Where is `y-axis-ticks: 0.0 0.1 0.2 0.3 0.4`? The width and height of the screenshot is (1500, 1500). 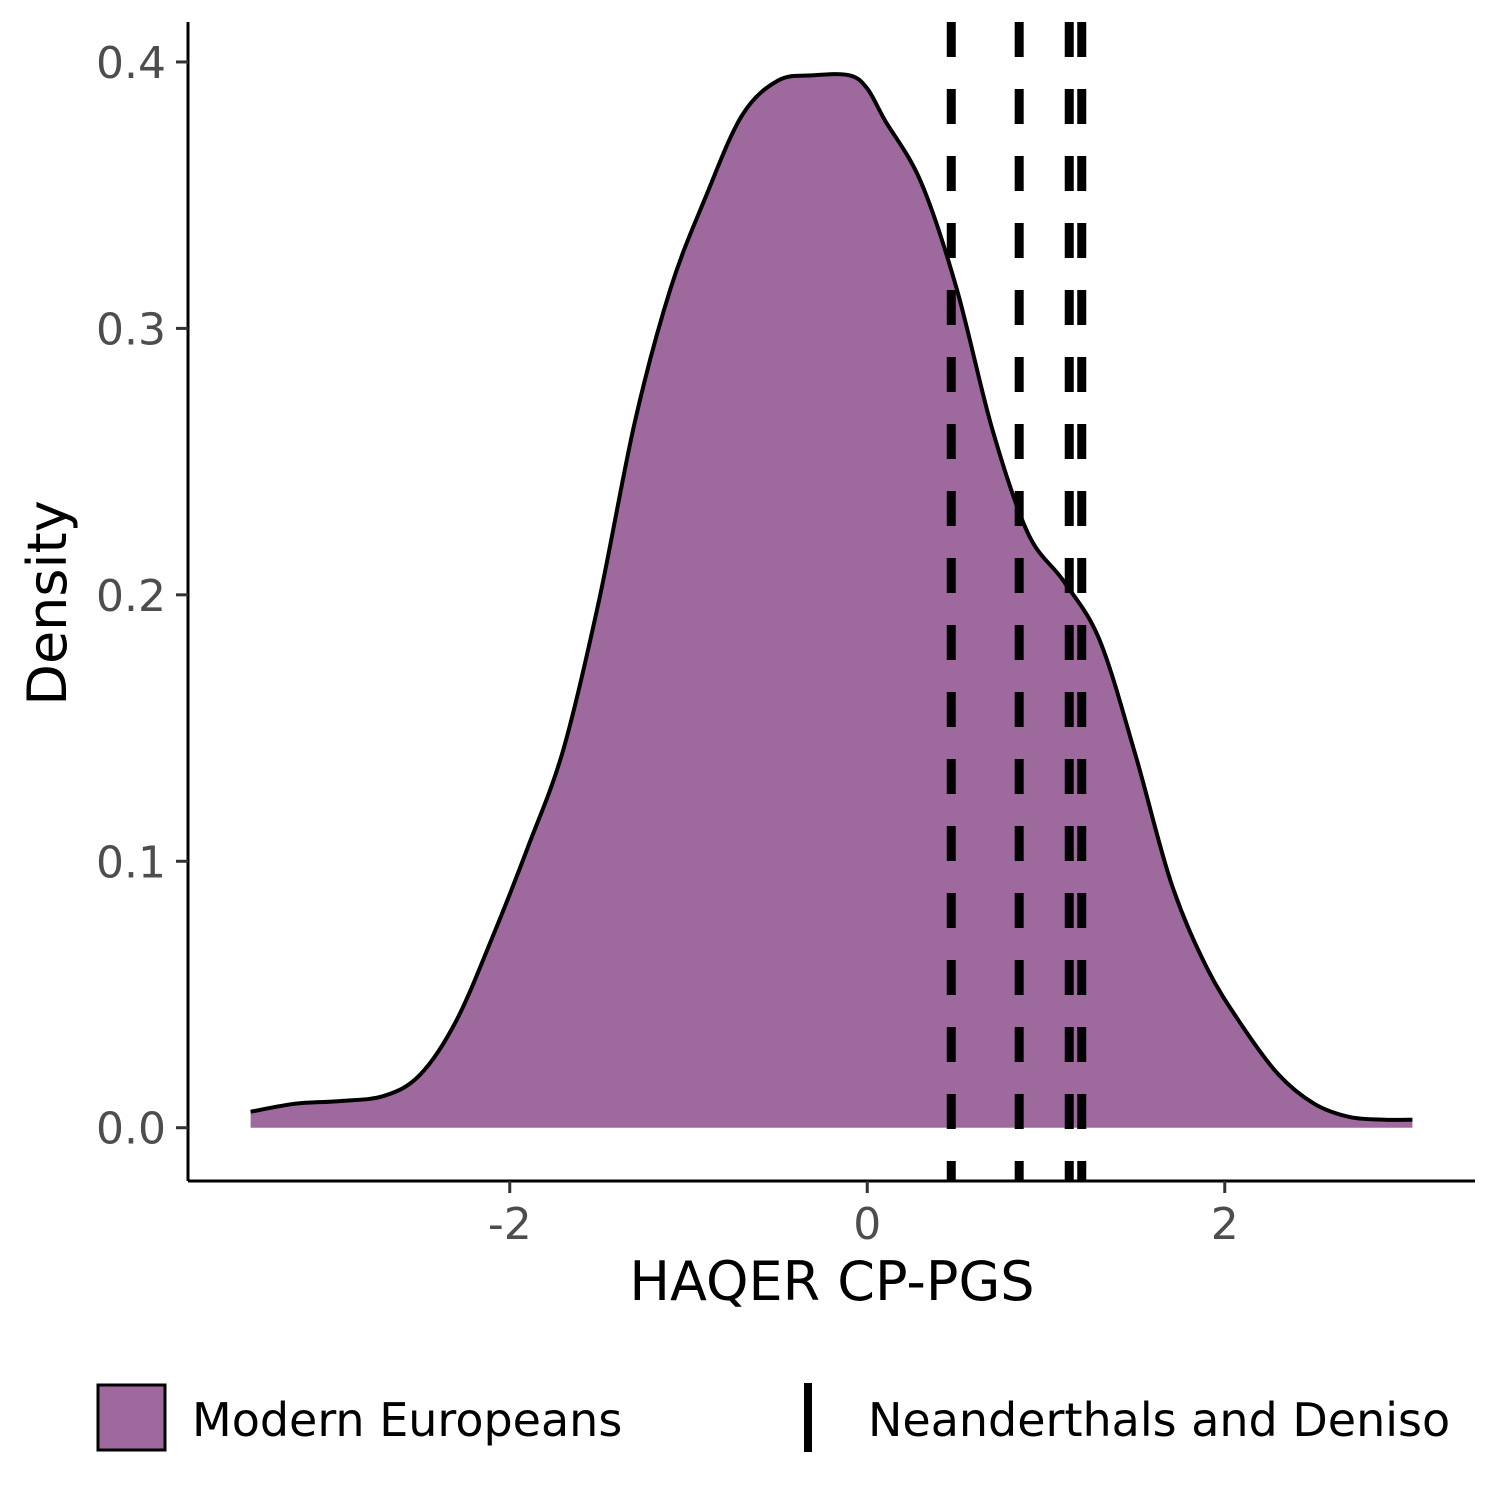
y-axis-ticks: 0.0 0.1 0.2 0.3 0.4 is located at coordinates (142, 596).